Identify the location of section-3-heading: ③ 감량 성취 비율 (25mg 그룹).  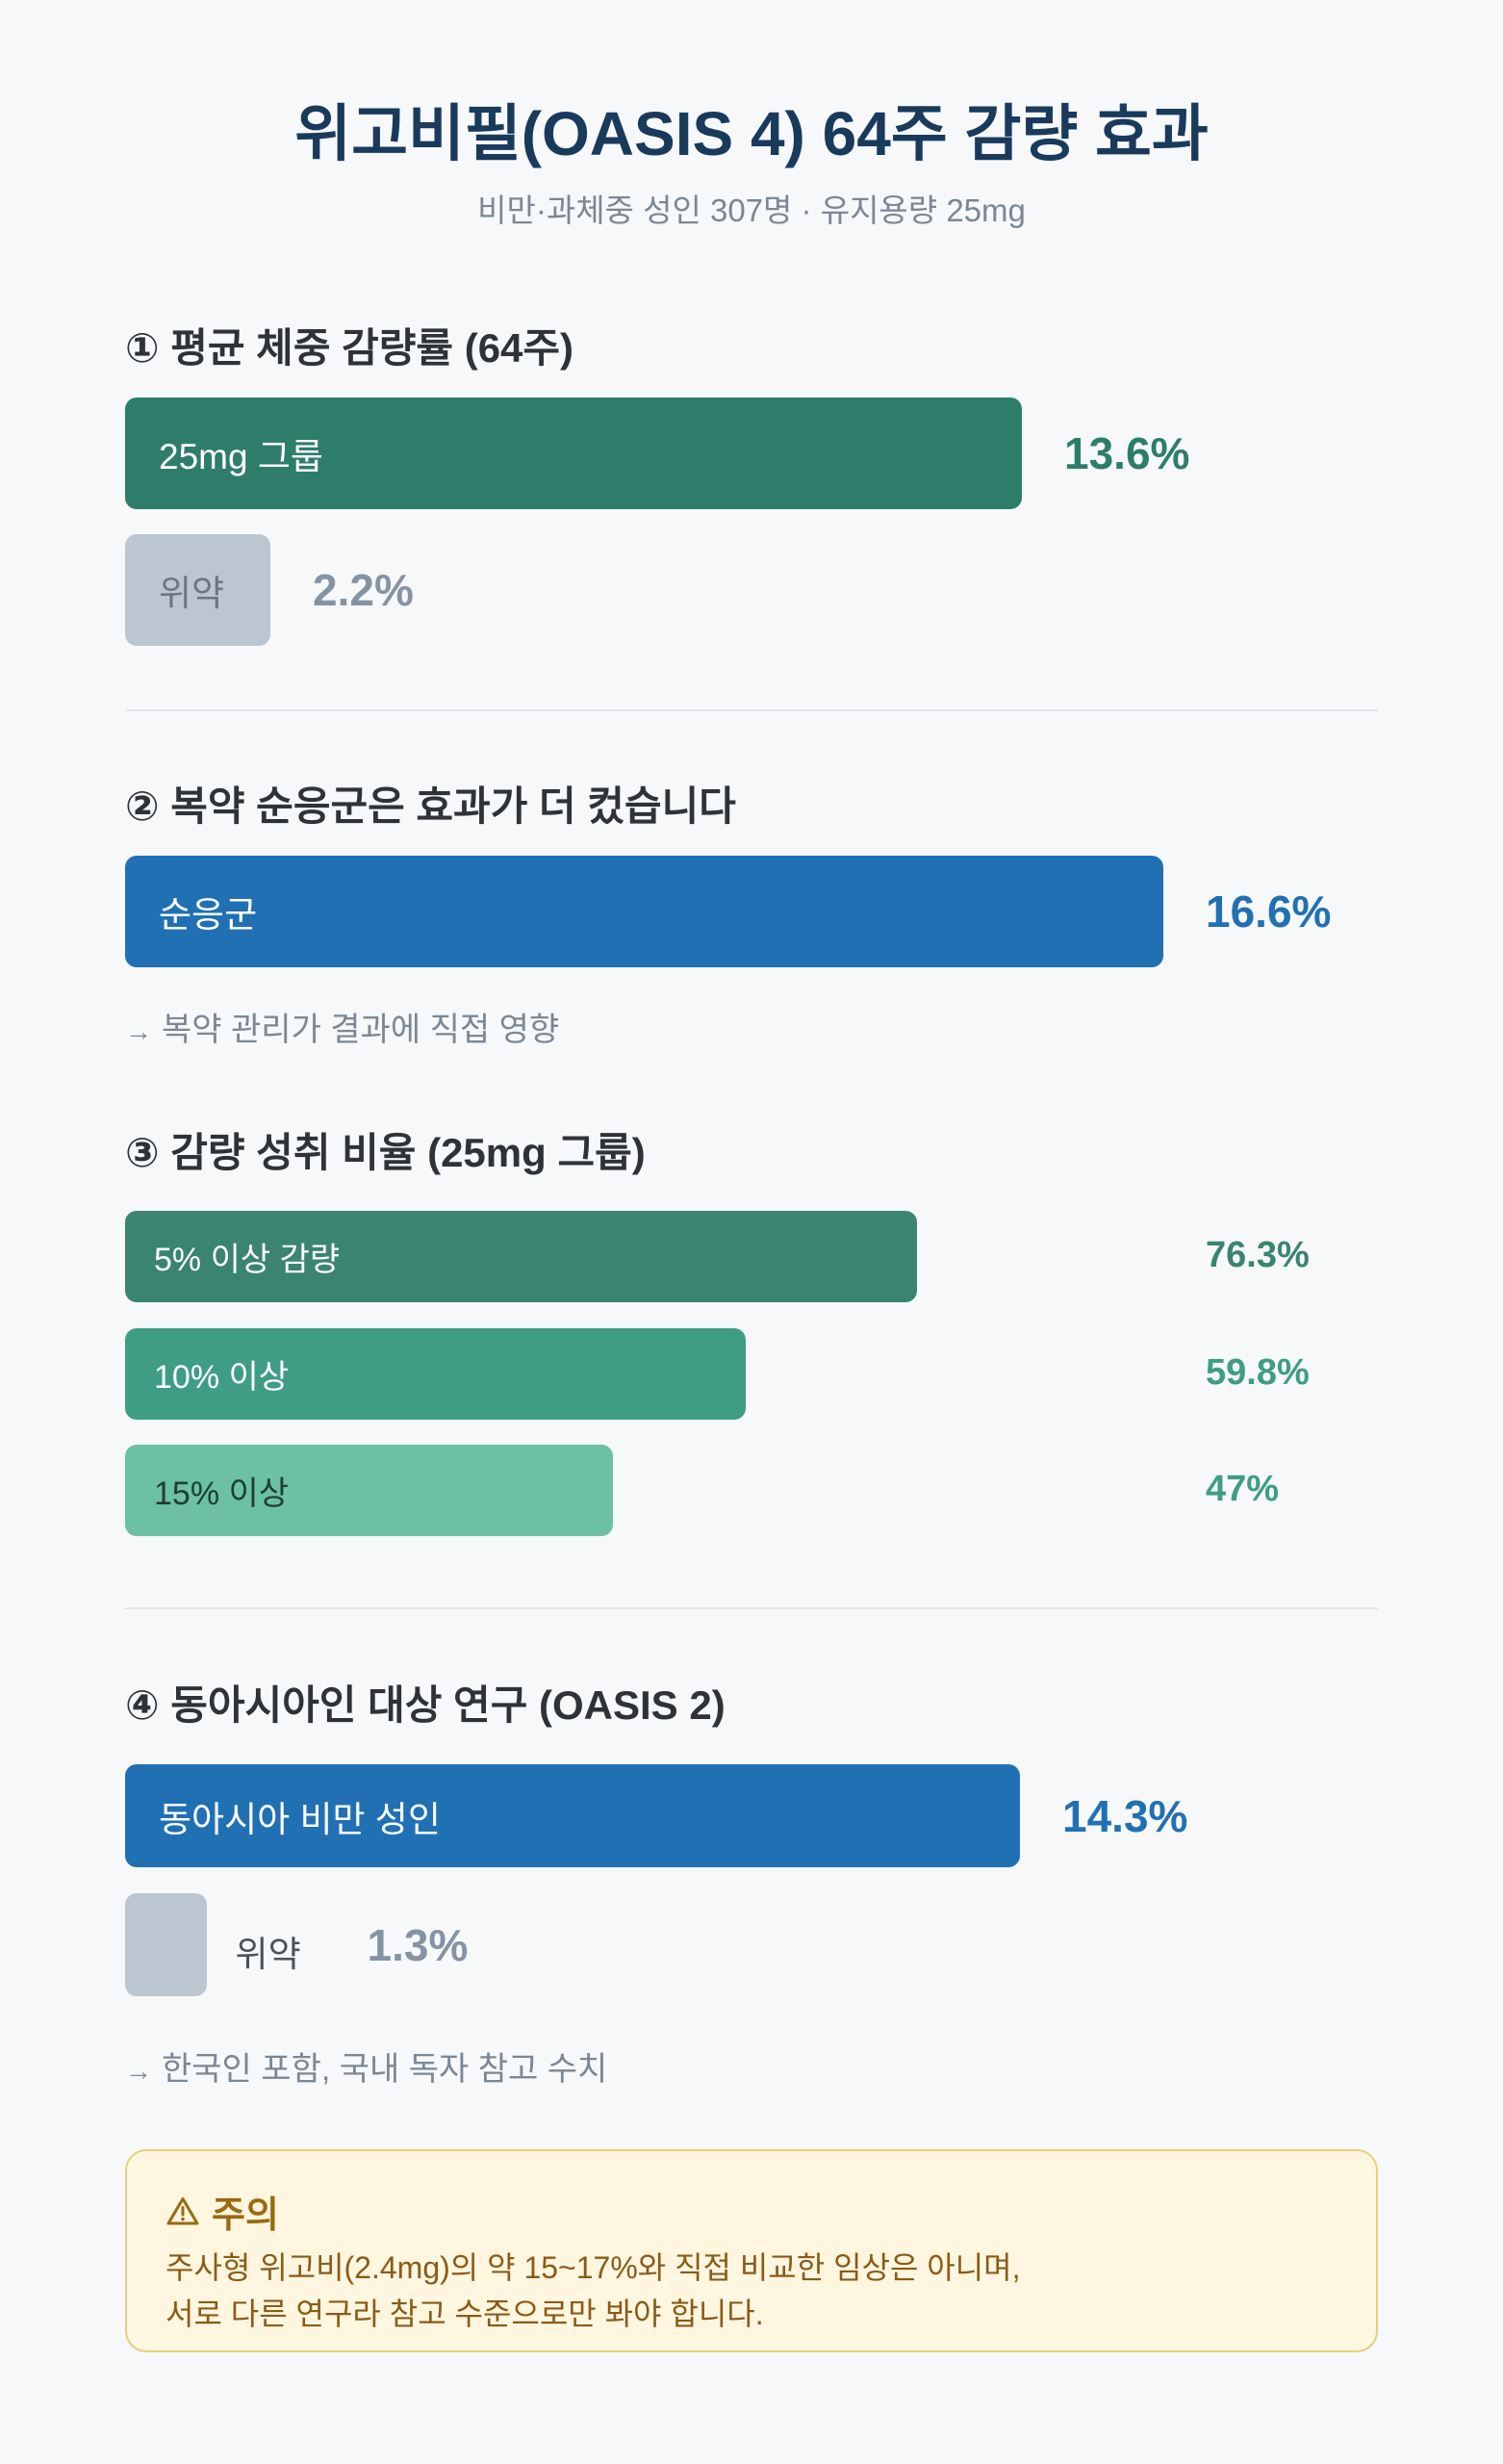
(385, 1152).